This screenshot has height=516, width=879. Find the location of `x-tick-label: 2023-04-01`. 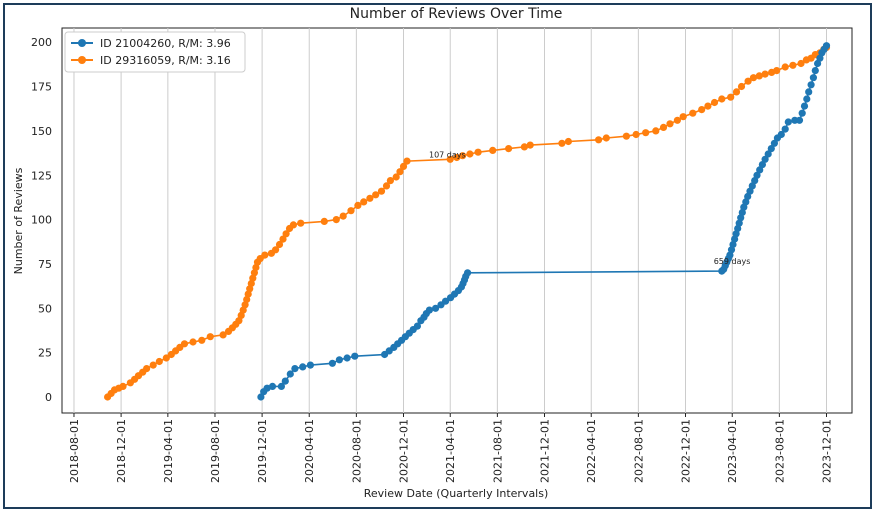

x-tick-label: 2023-04-01 is located at coordinates (732, 451).